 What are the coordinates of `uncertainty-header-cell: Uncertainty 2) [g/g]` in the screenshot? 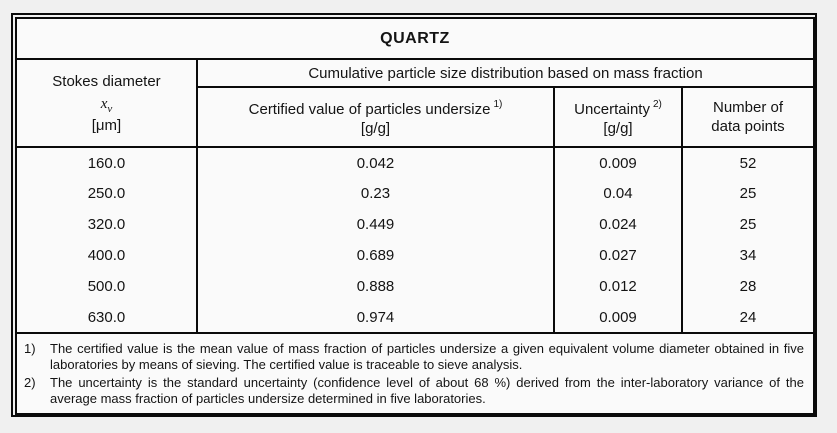 It's located at (618, 117).